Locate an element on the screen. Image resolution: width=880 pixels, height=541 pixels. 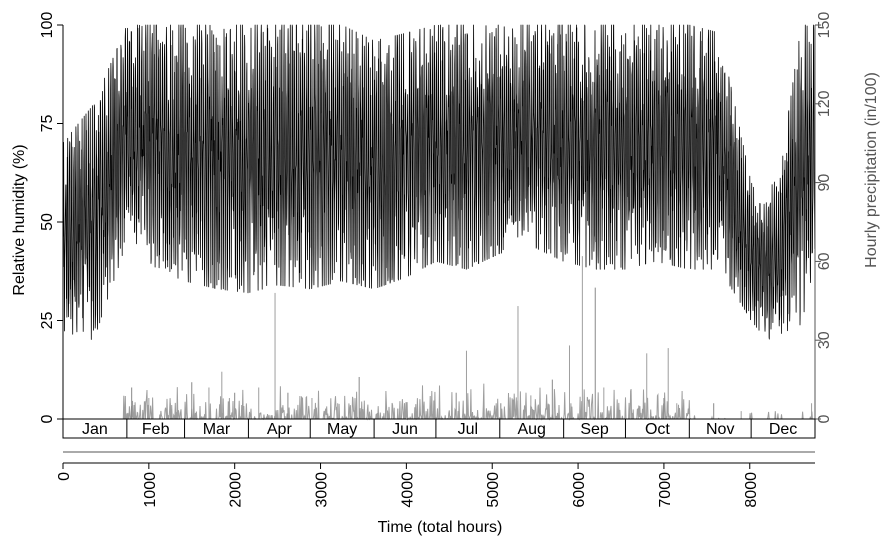
x-axis-label: Time (total hours) is located at coordinates (440, 527).